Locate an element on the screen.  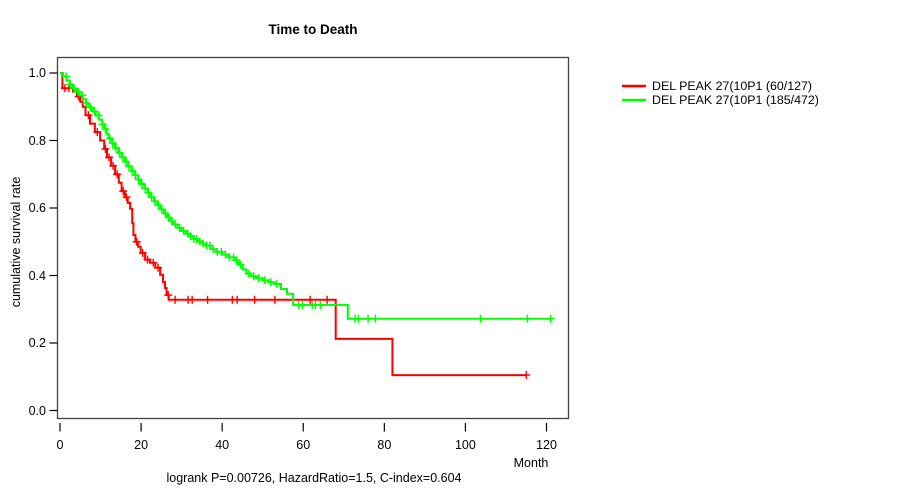
y-tick-label: 0.2 is located at coordinates (37, 343).